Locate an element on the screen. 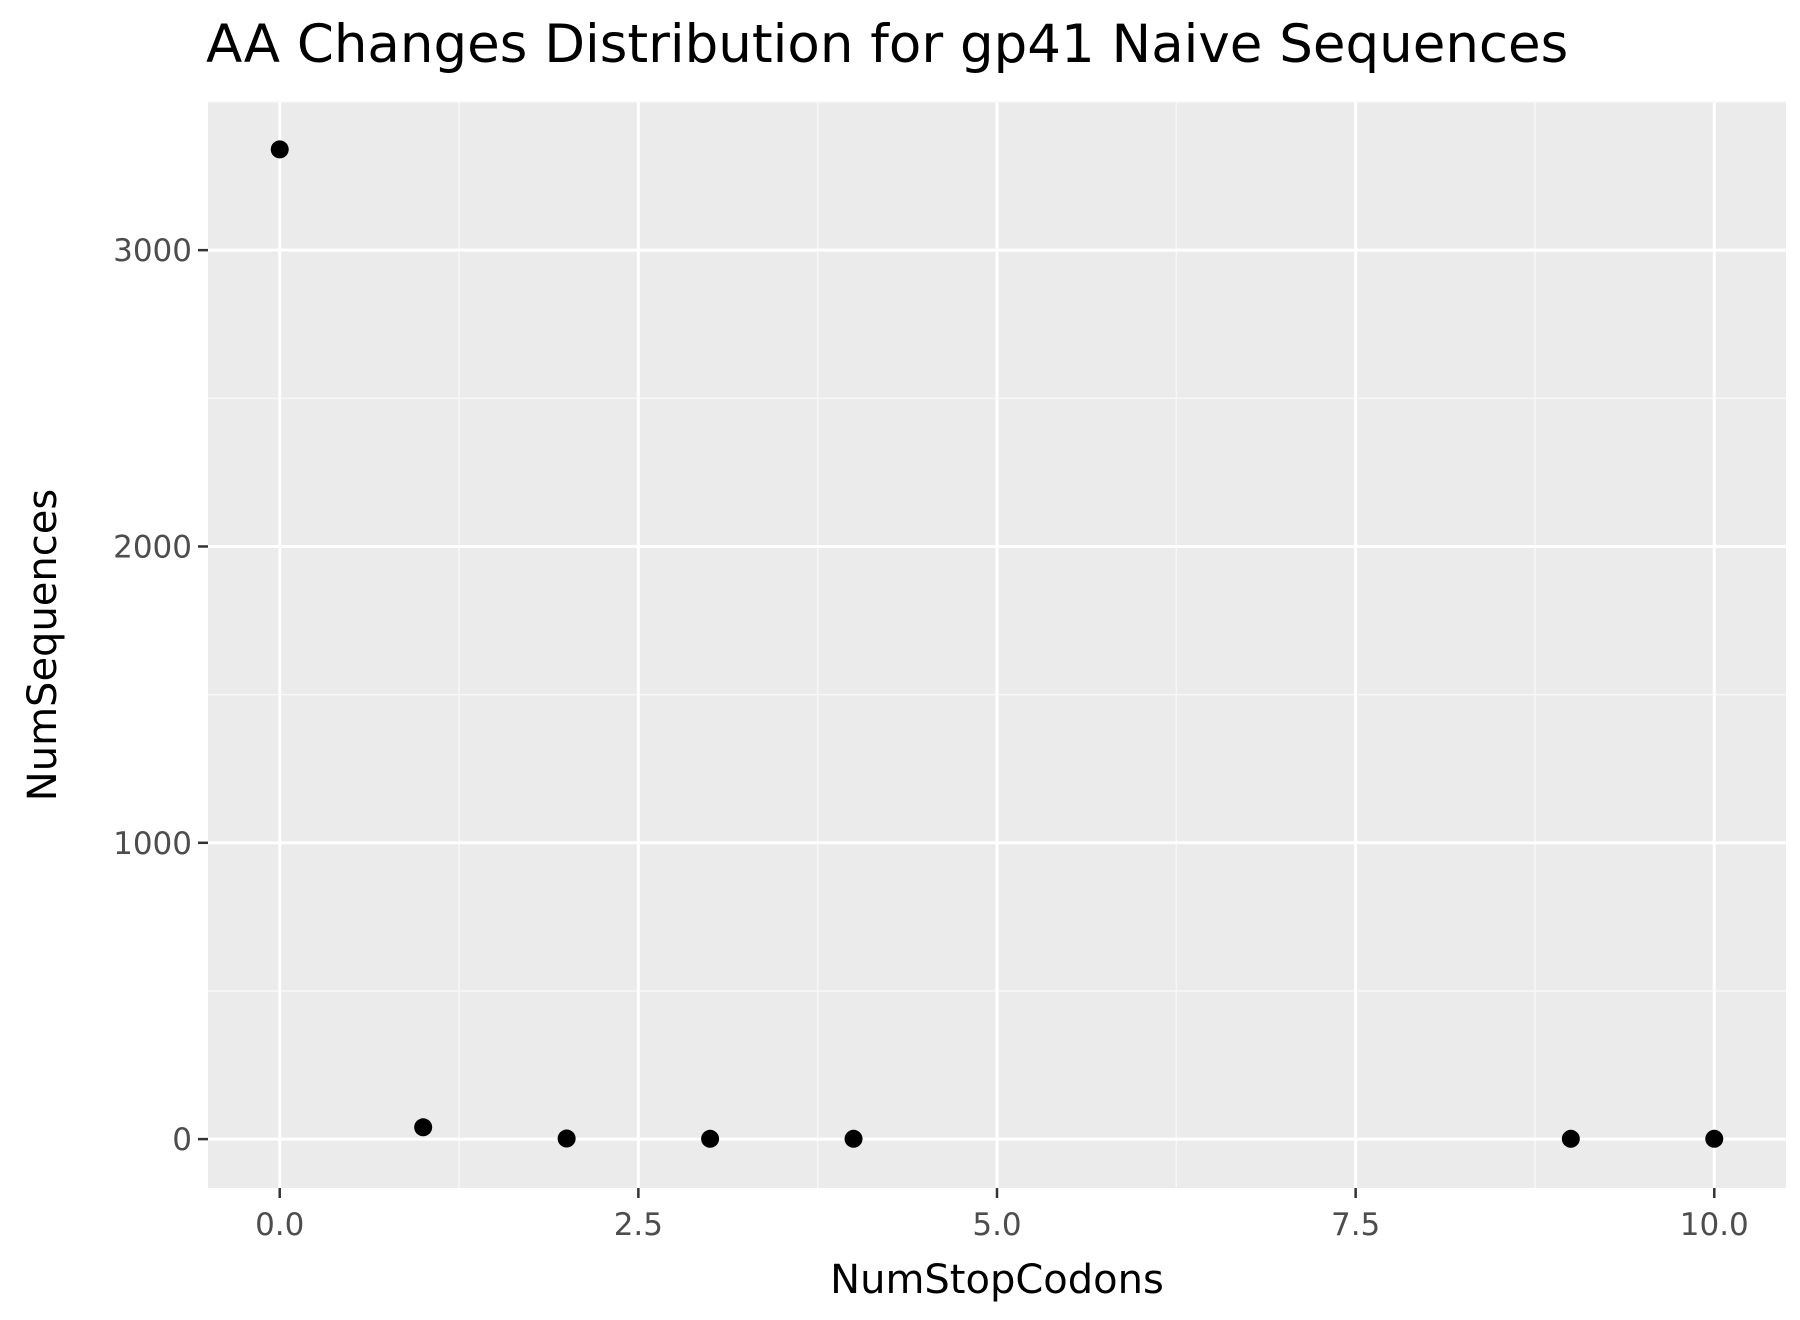 The width and height of the screenshot is (1800, 1320). y-tick-labels: 0 1000 2000 3000 is located at coordinates (152, 695).